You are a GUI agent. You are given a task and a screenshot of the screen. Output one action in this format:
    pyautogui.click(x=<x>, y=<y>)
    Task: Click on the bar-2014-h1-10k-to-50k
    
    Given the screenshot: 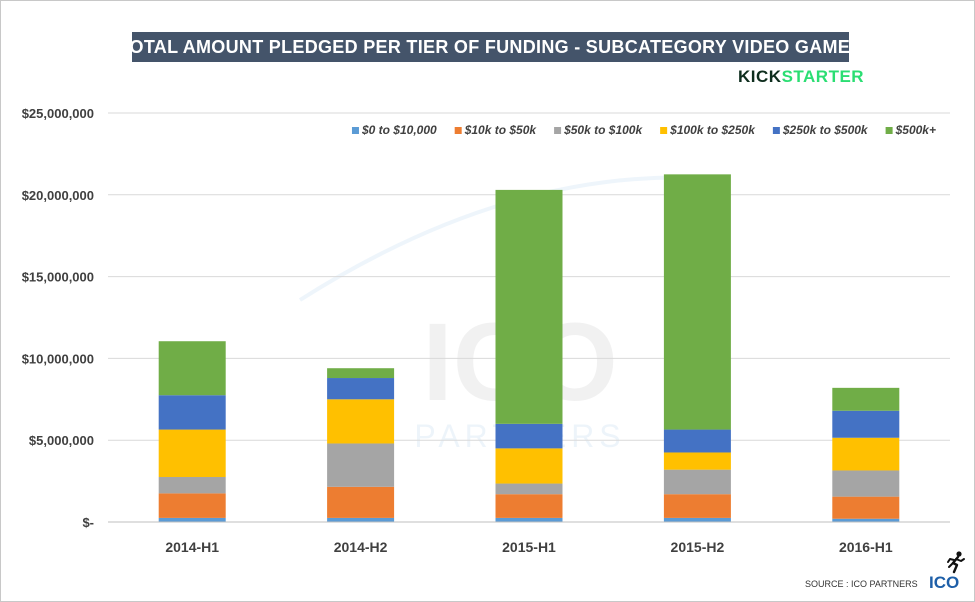 What is the action you would take?
    pyautogui.click(x=192, y=505)
    